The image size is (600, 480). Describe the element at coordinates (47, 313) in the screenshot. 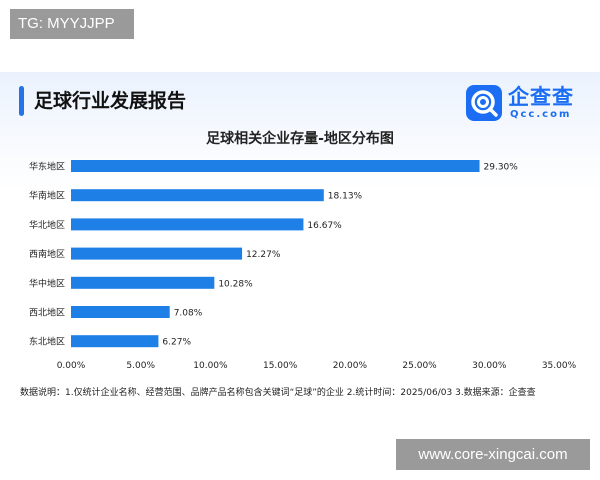

I see `category-label: 西北地区` at that location.